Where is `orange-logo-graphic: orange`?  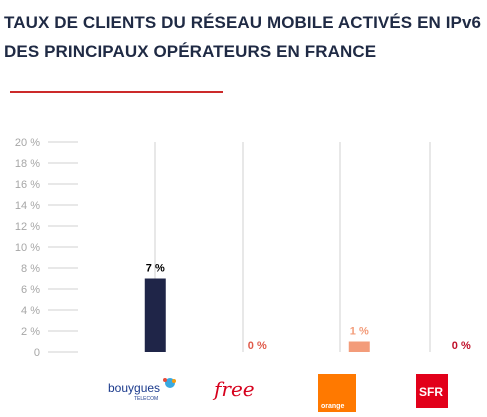 orange-logo-graphic: orange is located at coordinates (332, 406).